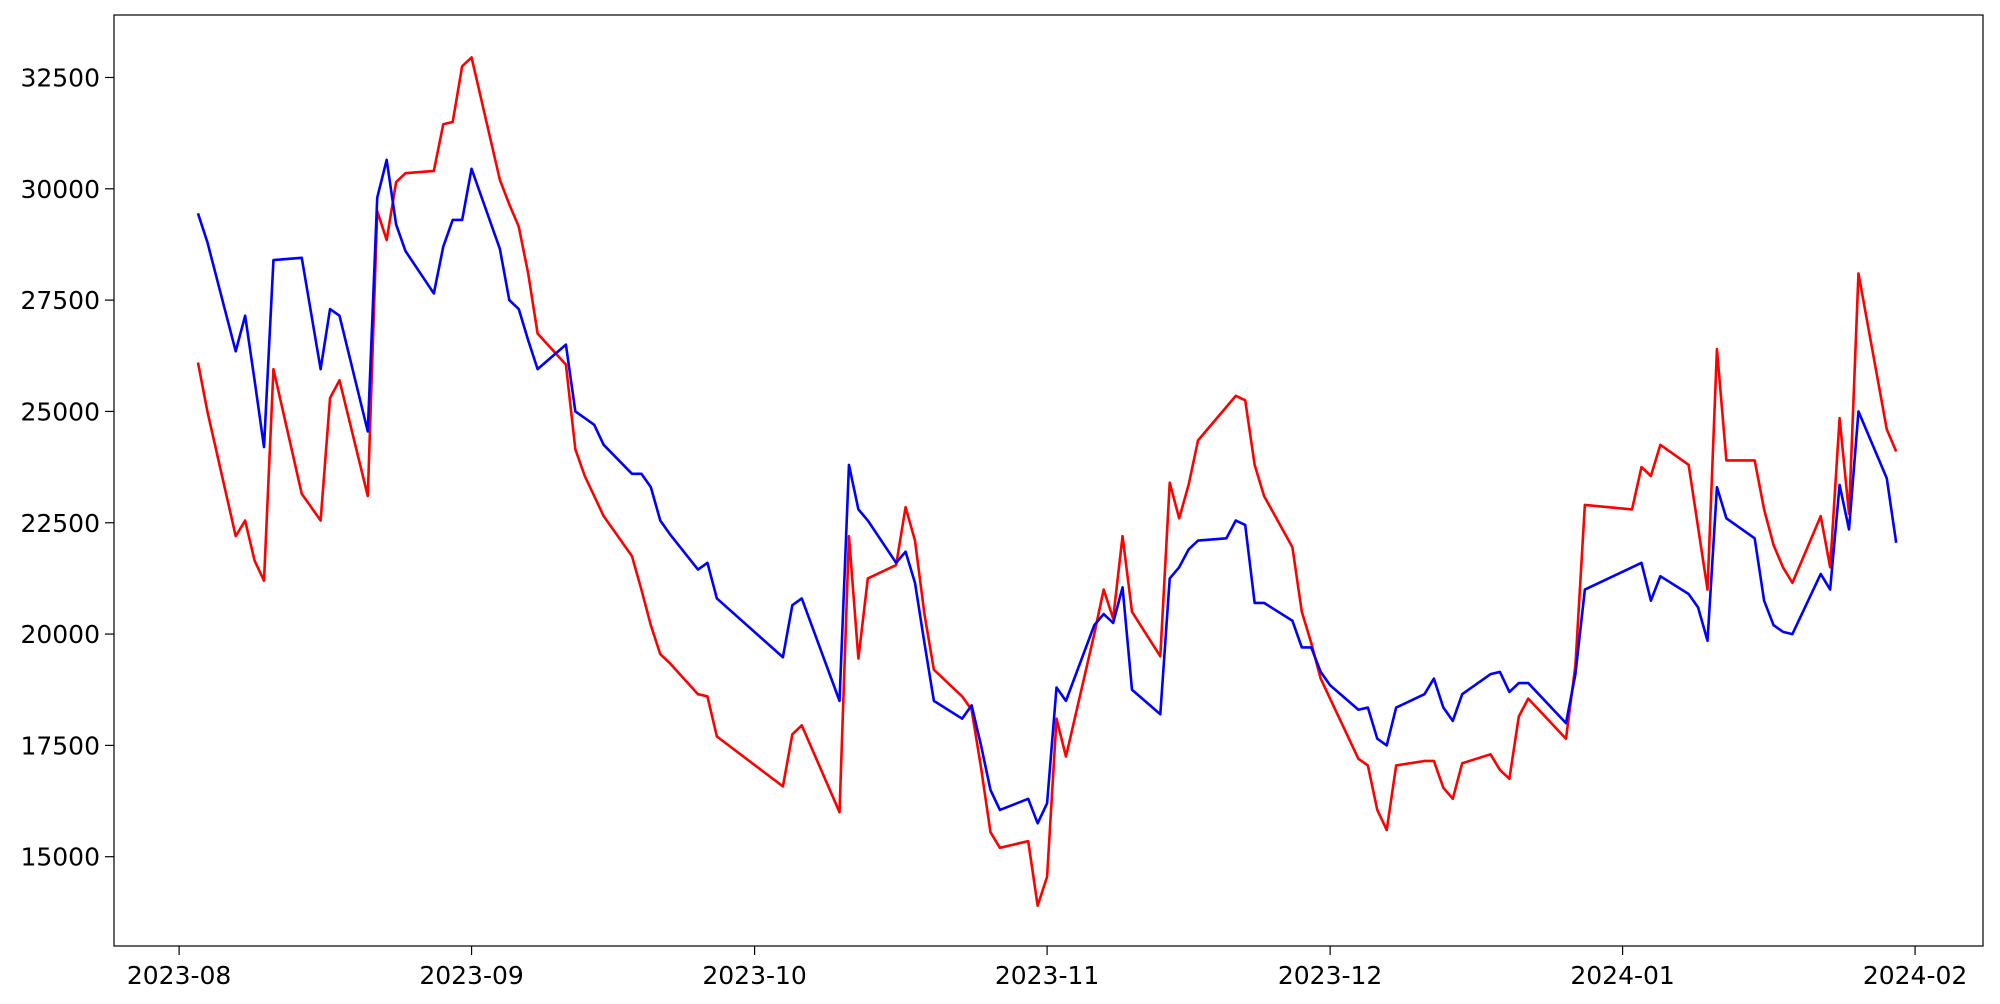 This screenshot has width=2000, height=1004. I want to click on y-tick-label: 25000, so click(60, 411).